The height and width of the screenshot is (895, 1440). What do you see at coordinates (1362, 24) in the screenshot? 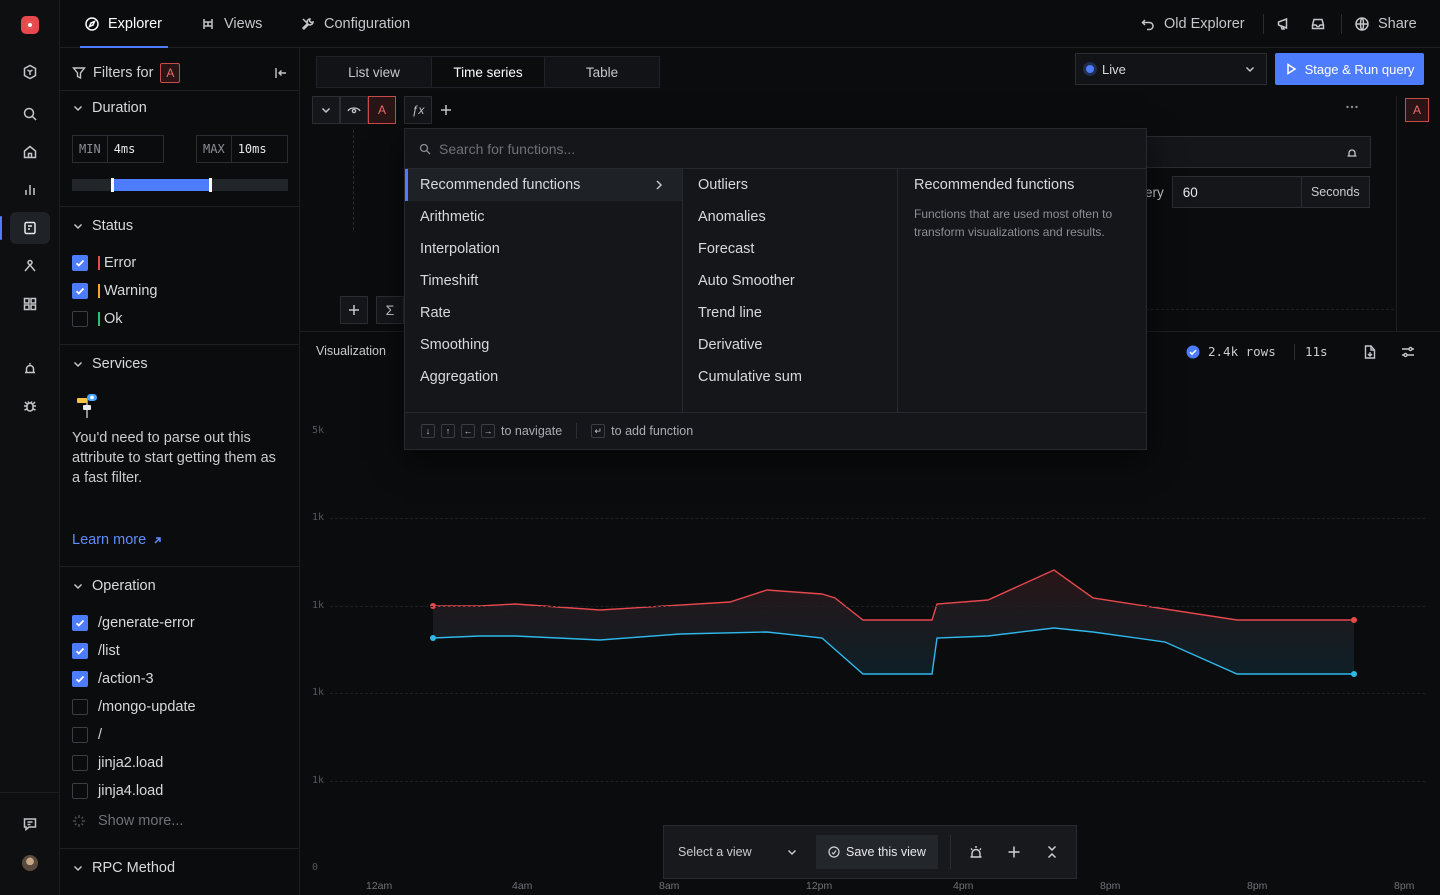
I see `globe-icon` at bounding box center [1362, 24].